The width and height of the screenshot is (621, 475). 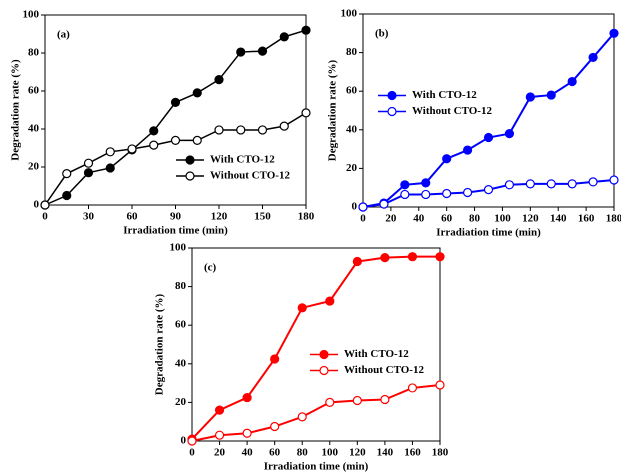 I want to click on x-tick-label: 20, so click(x=391, y=219).